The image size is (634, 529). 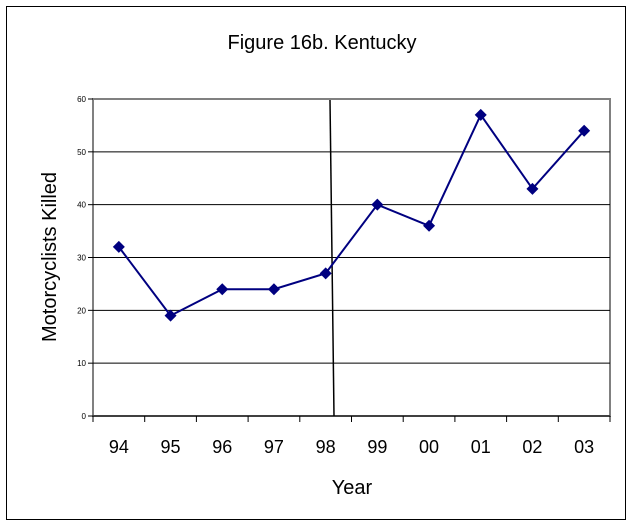 I want to click on y-tick-label: 50, so click(x=81, y=152).